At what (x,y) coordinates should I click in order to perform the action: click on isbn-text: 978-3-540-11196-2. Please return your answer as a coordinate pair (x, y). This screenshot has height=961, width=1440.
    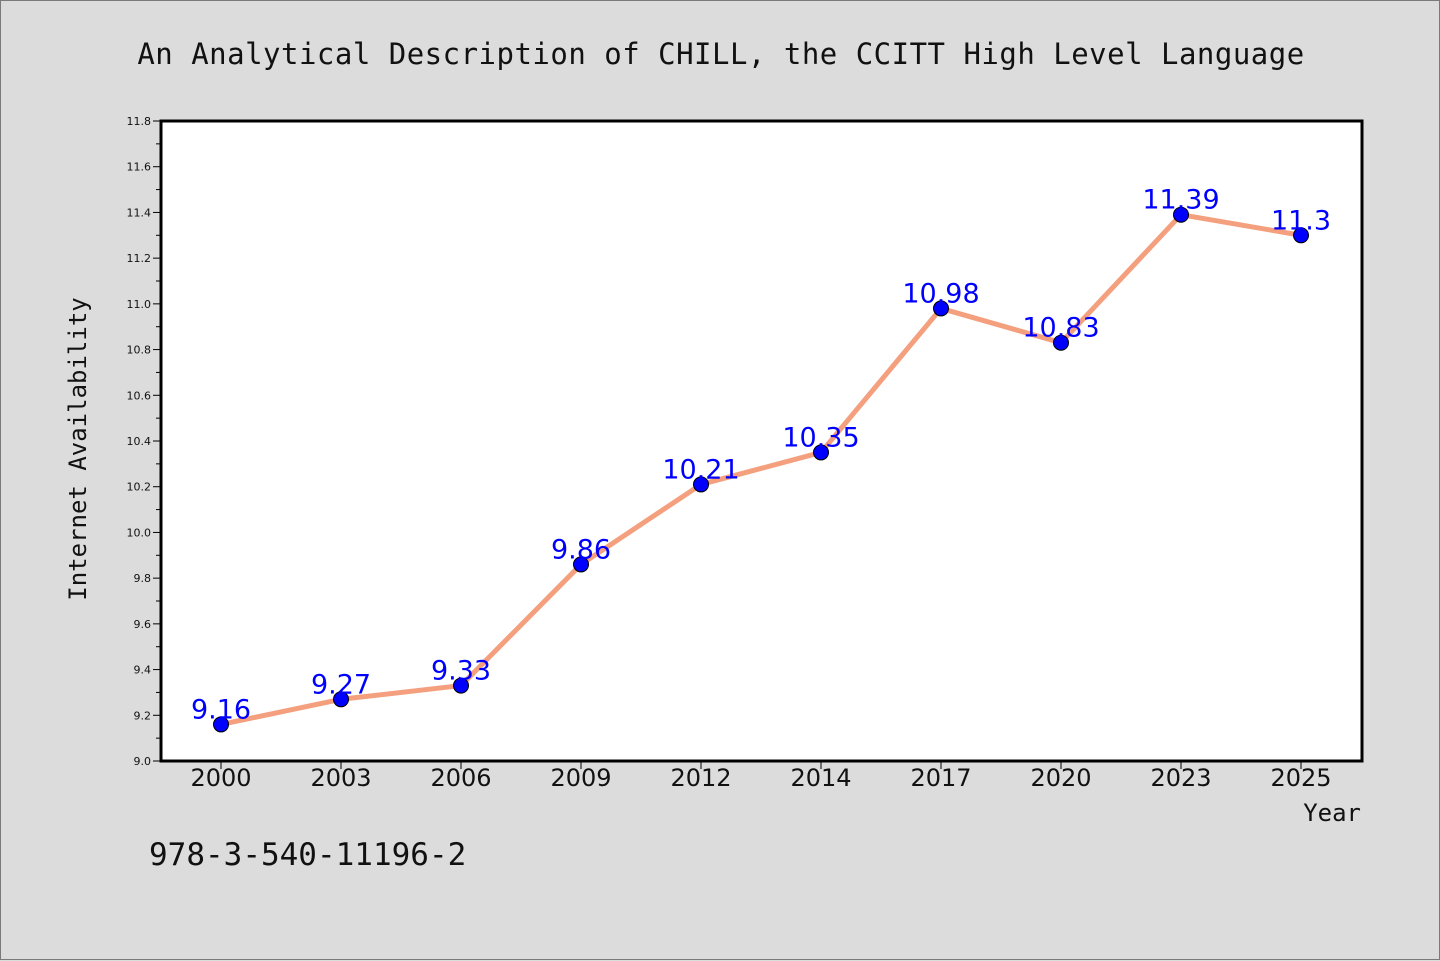
    Looking at the image, I should click on (307, 855).